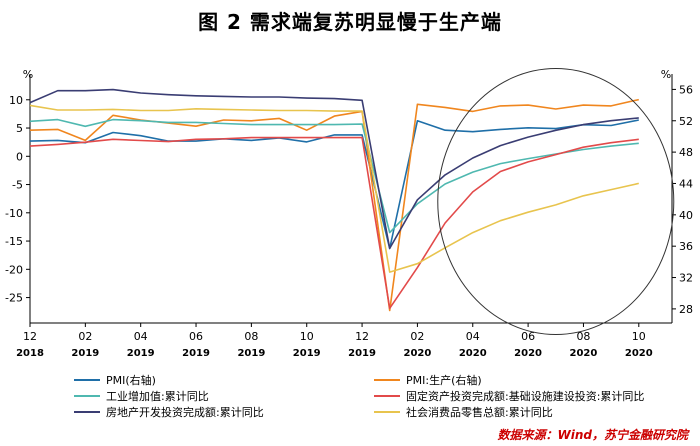  What do you see at coordinates (686, 215) in the screenshot?
I see `right-tick-label: 40` at bounding box center [686, 215].